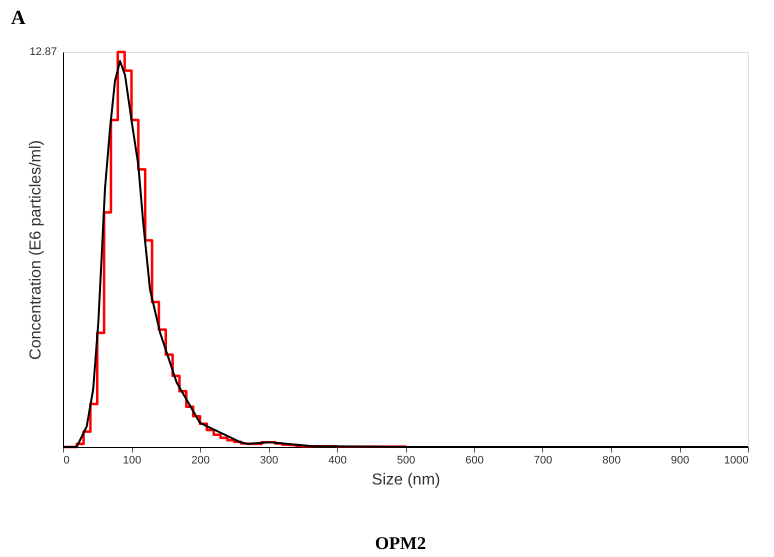 The height and width of the screenshot is (557, 774). What do you see at coordinates (200, 460) in the screenshot?
I see `x-tick-label: 200` at bounding box center [200, 460].